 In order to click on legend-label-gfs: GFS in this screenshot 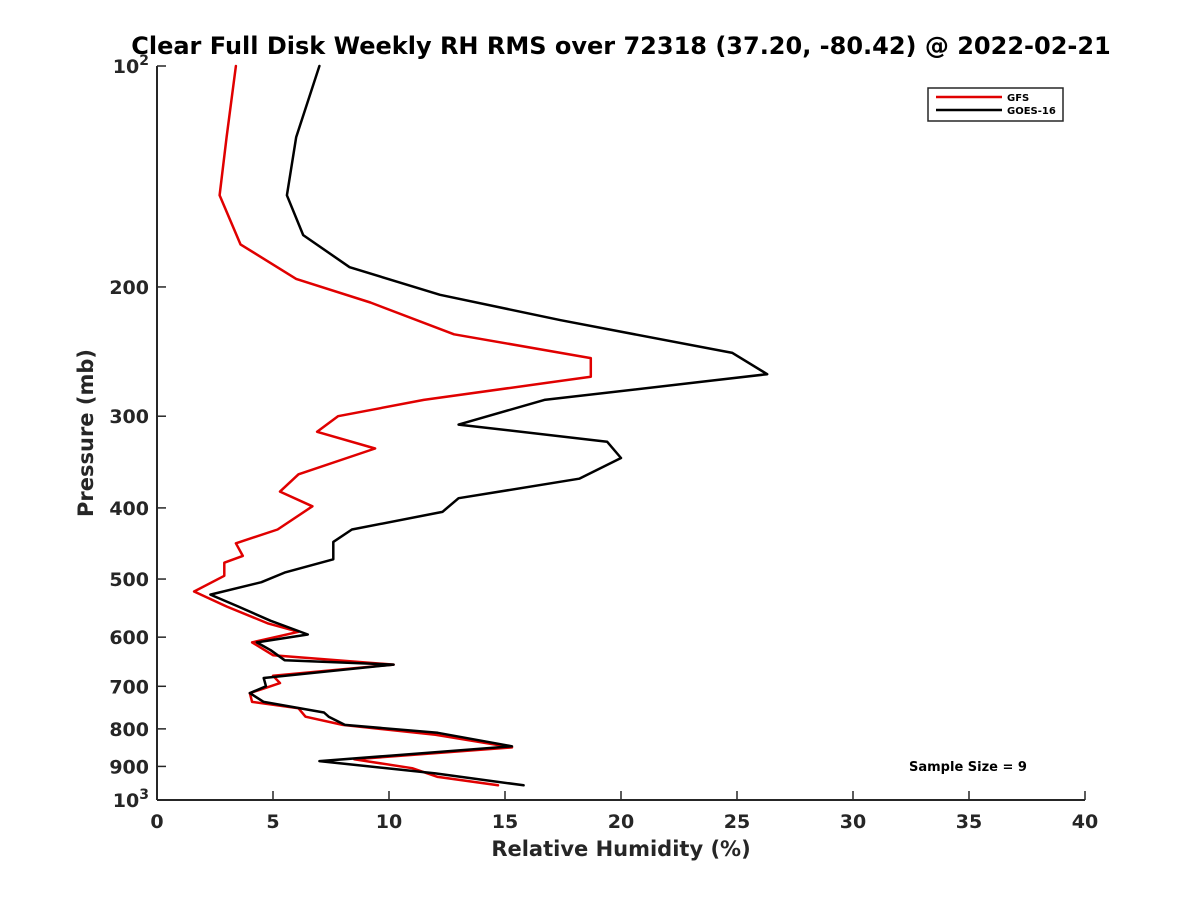, I will do `click(1018, 98)`.